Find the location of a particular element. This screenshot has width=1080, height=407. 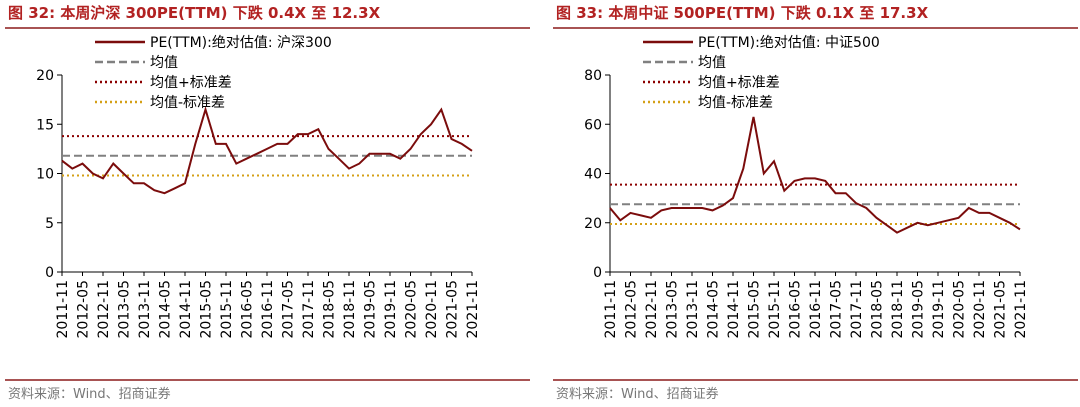

y-tick-label: 10 is located at coordinates (45, 175).